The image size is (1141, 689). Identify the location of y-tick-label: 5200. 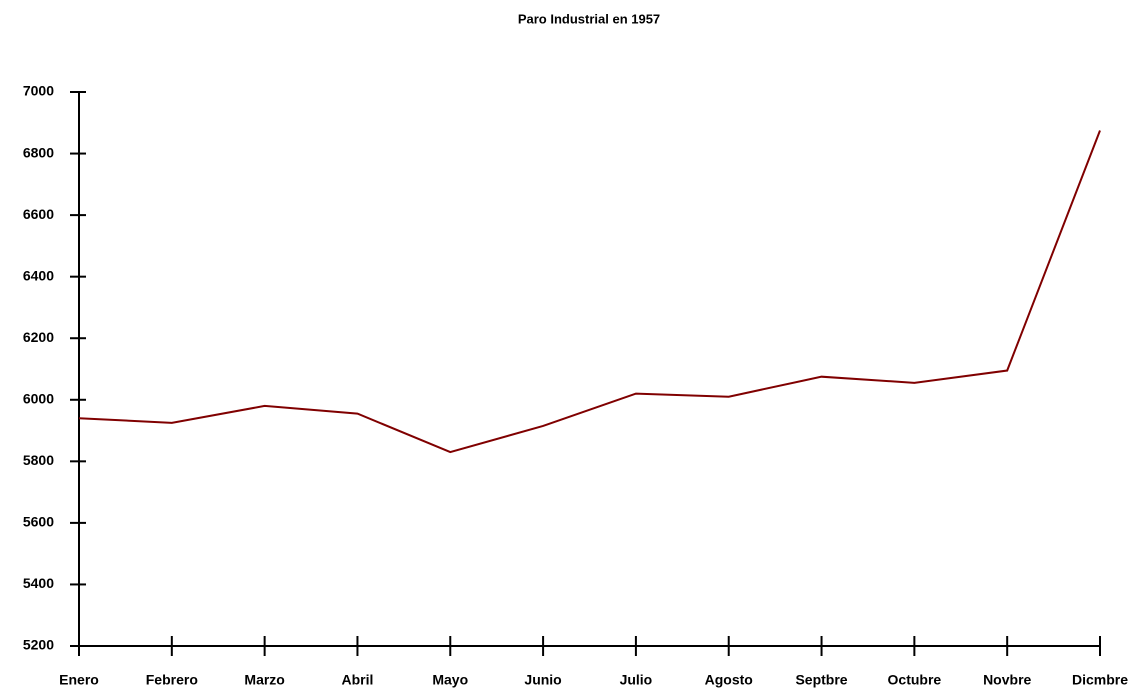
(38, 645).